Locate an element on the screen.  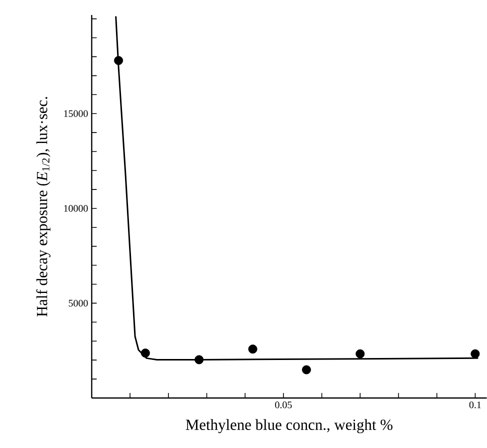
y-tick-label: 10000 is located at coordinates (76, 208).